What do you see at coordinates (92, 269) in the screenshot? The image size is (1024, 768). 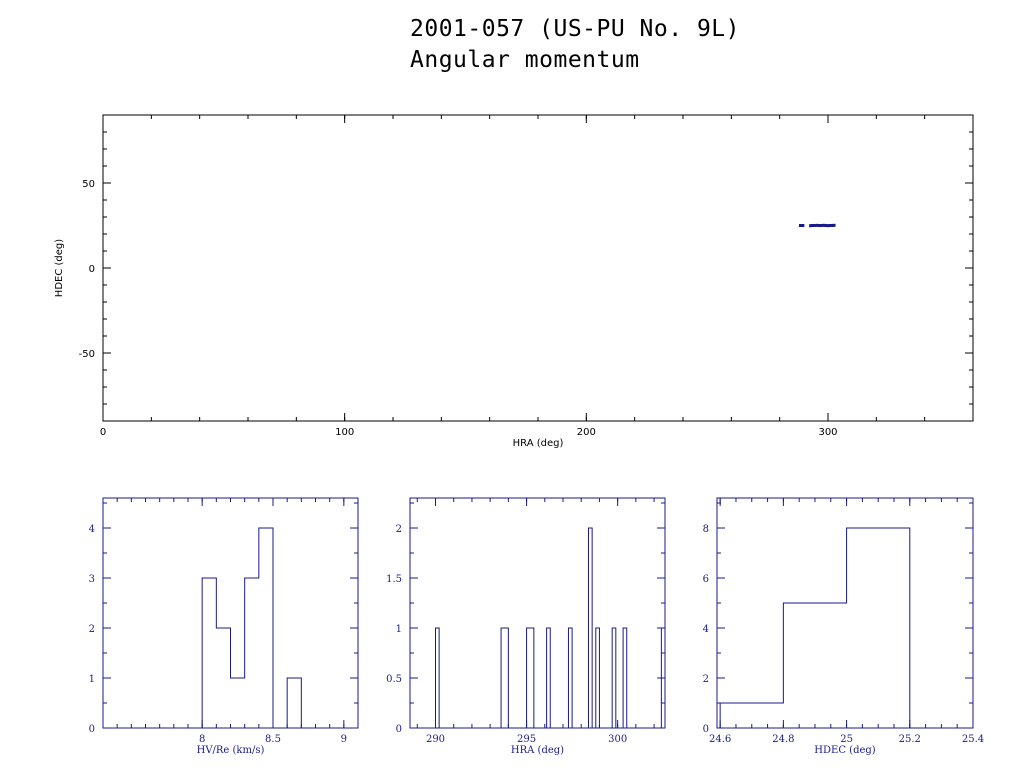 I see `main-ytick-label: 0` at bounding box center [92, 269].